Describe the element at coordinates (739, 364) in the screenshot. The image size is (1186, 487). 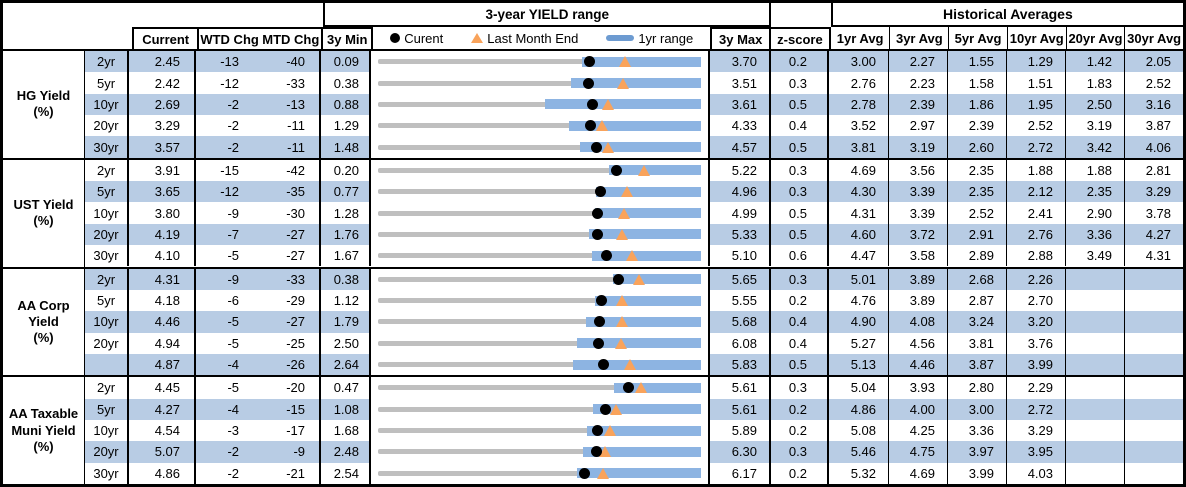
I see `3y-max-cell: 5.83` at that location.